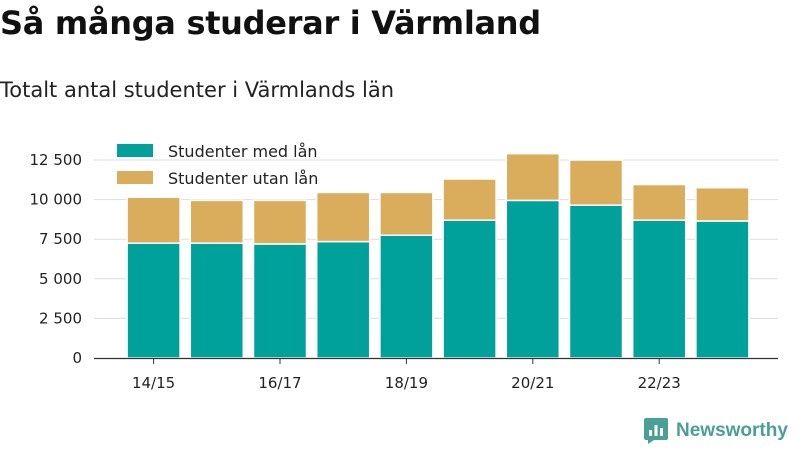  Describe the element at coordinates (279, 383) in the screenshot. I see `x-tick-label: 16/17` at that location.